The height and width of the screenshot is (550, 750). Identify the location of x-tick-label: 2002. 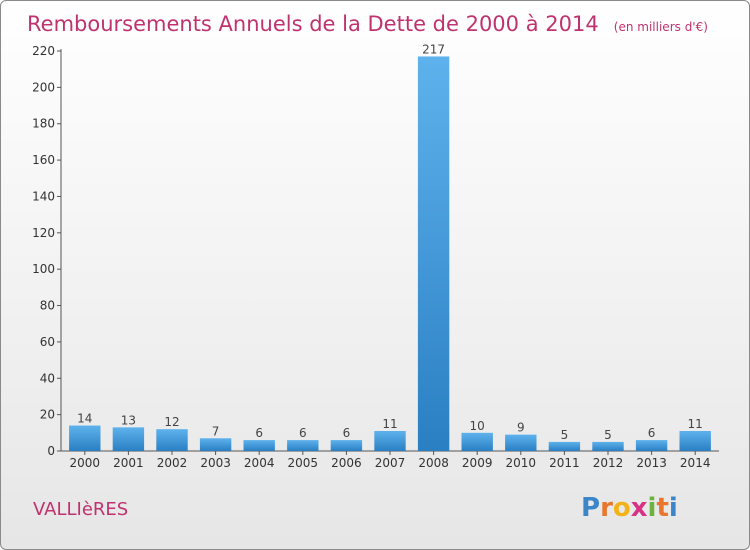
(172, 463).